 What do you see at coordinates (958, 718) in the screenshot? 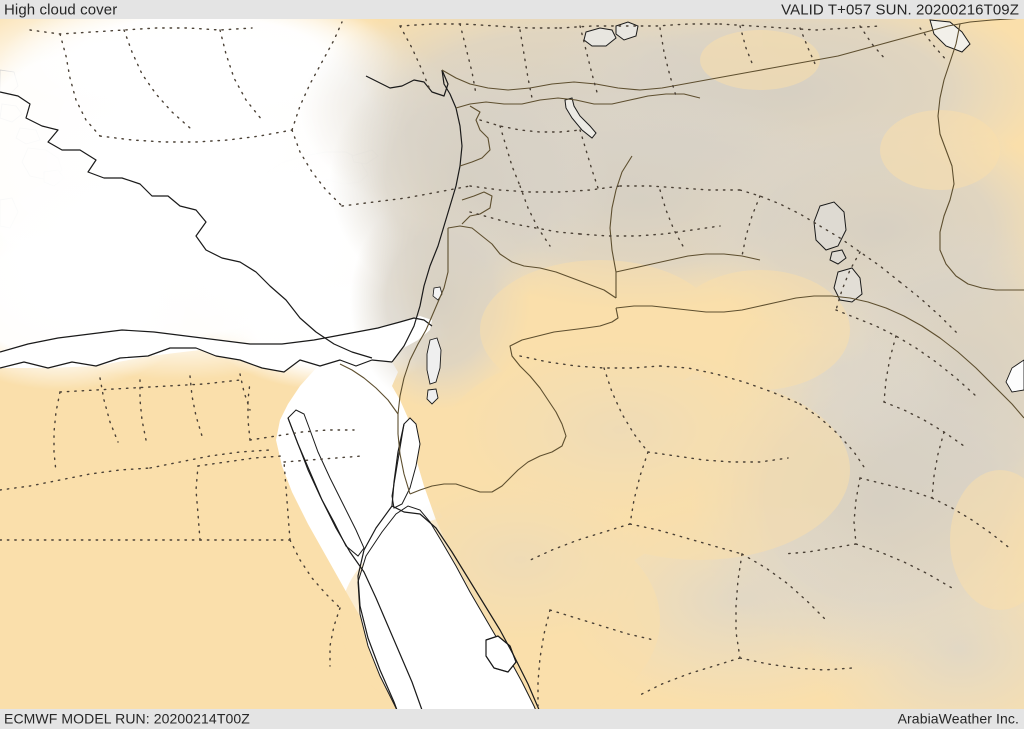
I see `provider-credit: ArabiaWeather Inc.` at bounding box center [958, 718].